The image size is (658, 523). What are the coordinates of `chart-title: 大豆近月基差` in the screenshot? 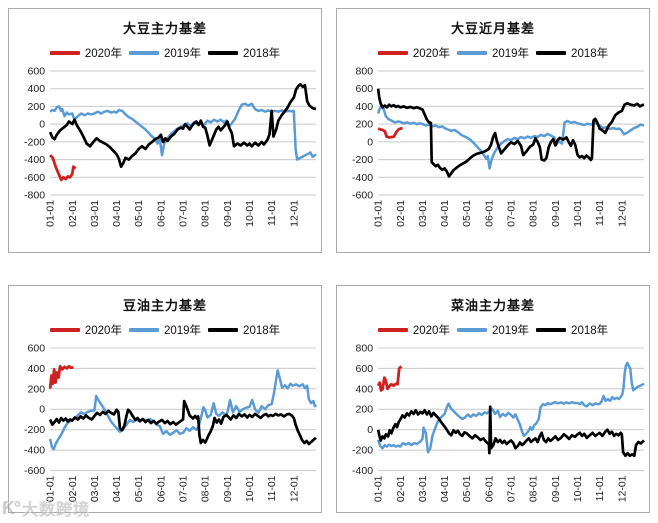 It's located at (492, 28).